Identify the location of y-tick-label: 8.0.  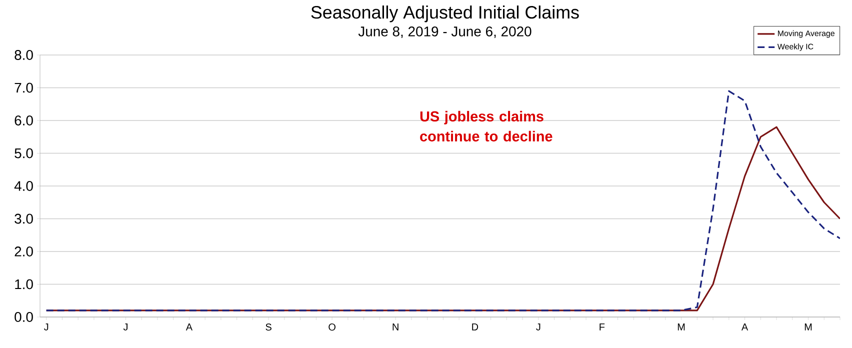
(23, 55).